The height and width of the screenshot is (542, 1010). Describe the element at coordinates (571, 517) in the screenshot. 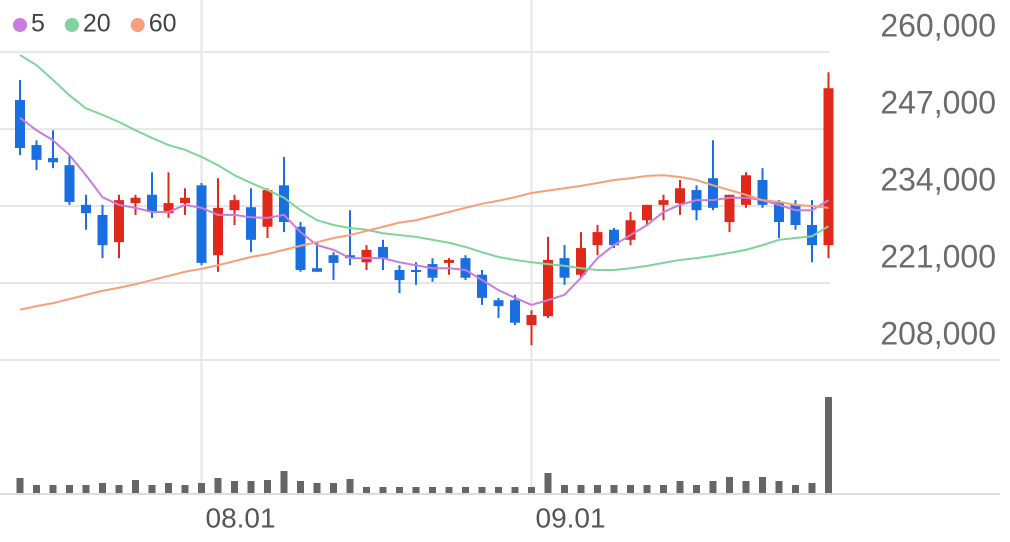

I see `x-tick-label: 09.01` at that location.